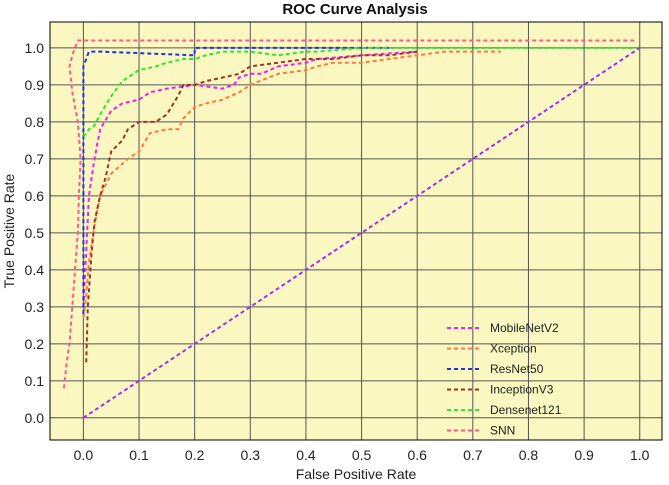 Image resolution: width=669 pixels, height=485 pixels. What do you see at coordinates (584, 455) in the screenshot?
I see `x-tick-label: 0.9` at bounding box center [584, 455].